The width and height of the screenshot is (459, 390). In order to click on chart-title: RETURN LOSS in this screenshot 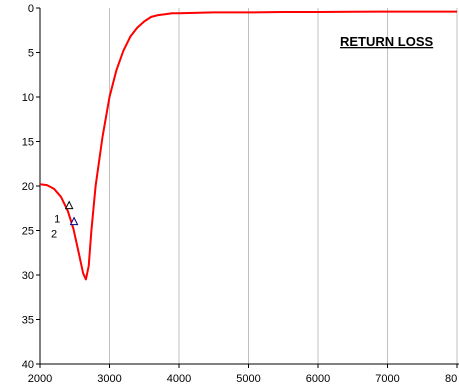, I will do `click(387, 41)`.